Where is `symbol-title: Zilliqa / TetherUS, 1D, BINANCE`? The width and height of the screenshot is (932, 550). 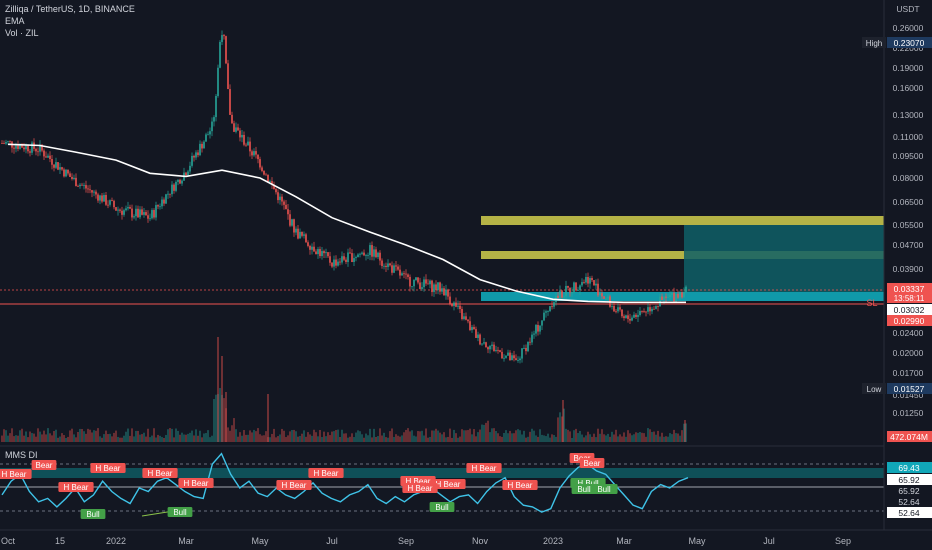 symbol-title: Zilliqa / TetherUS, 1D, BINANCE is located at coordinates (70, 9).